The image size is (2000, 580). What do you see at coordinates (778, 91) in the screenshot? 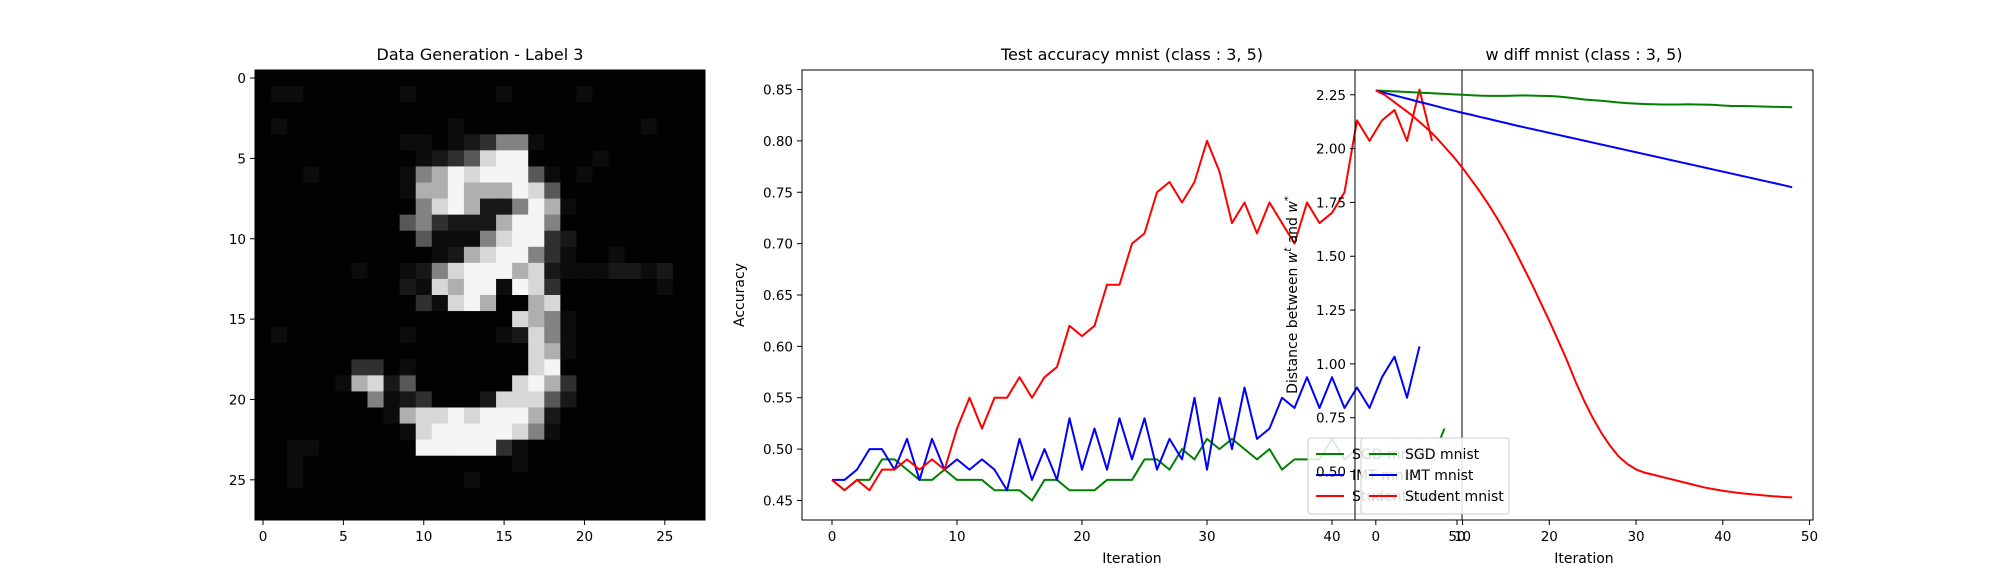
I see `y-tick-label-1-8: 0.85` at bounding box center [778, 91].